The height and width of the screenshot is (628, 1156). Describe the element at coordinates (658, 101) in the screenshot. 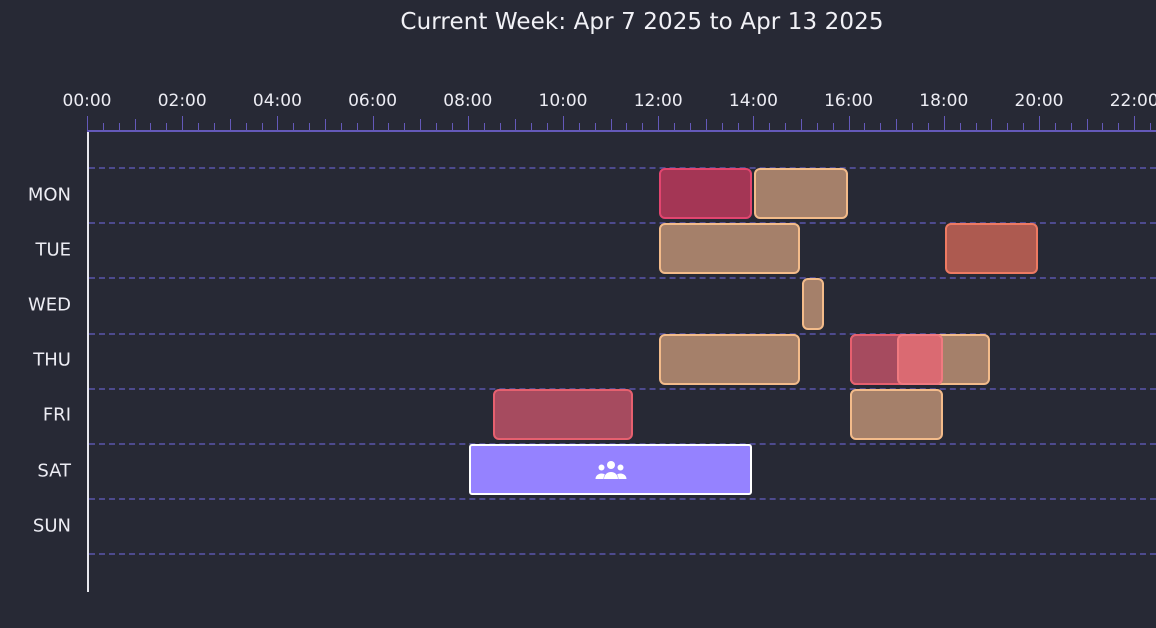

I see `hour-label: 12:00` at that location.